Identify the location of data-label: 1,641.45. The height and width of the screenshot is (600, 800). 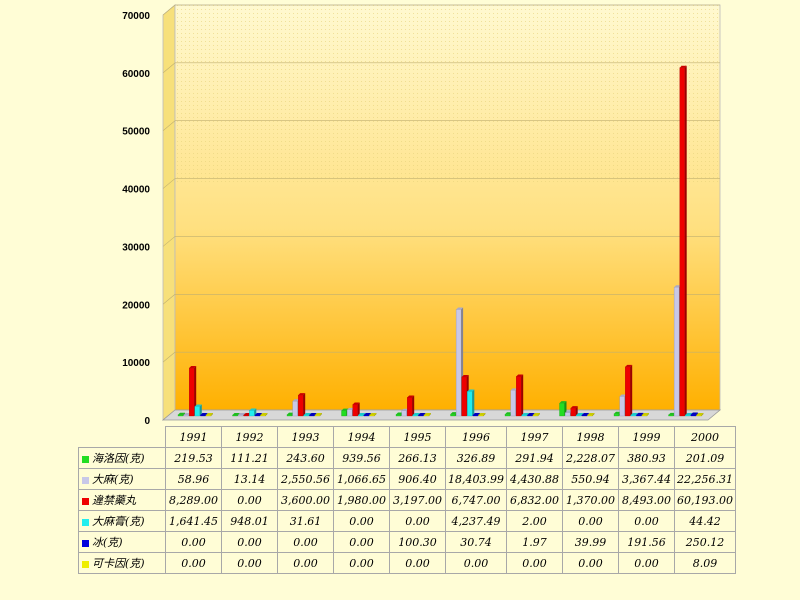
(193, 521).